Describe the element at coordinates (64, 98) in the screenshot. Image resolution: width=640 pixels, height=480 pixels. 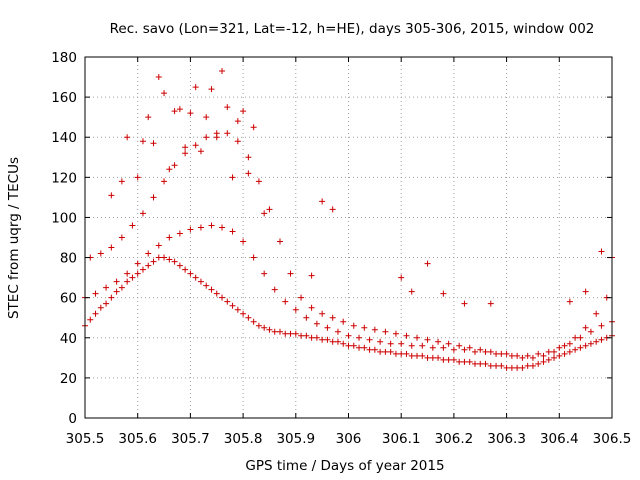
I see `y-tick-label: 160` at that location.